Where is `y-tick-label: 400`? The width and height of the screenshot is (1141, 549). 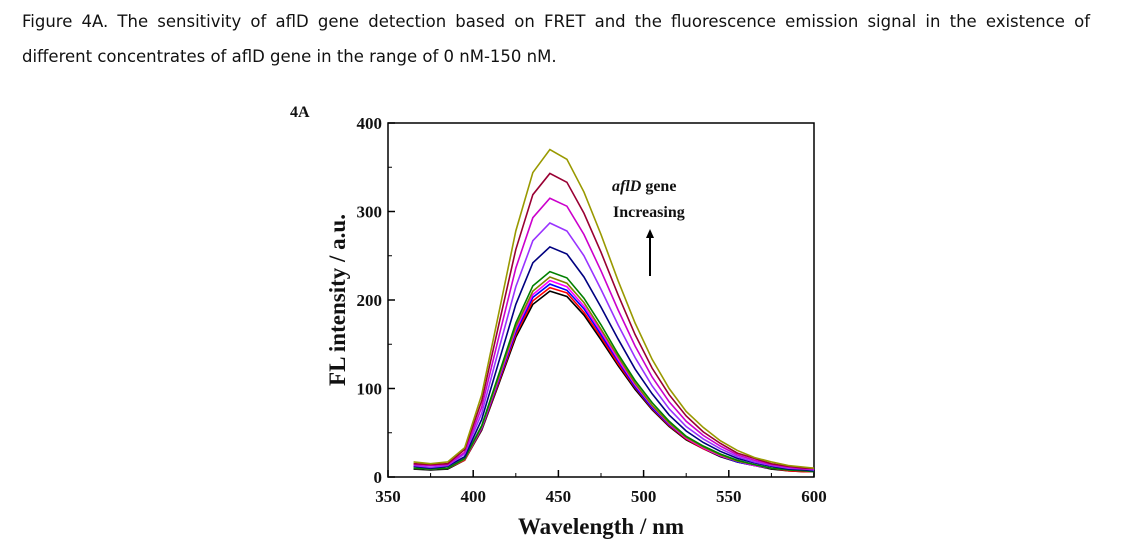 y-tick-label: 400 is located at coordinates (370, 123).